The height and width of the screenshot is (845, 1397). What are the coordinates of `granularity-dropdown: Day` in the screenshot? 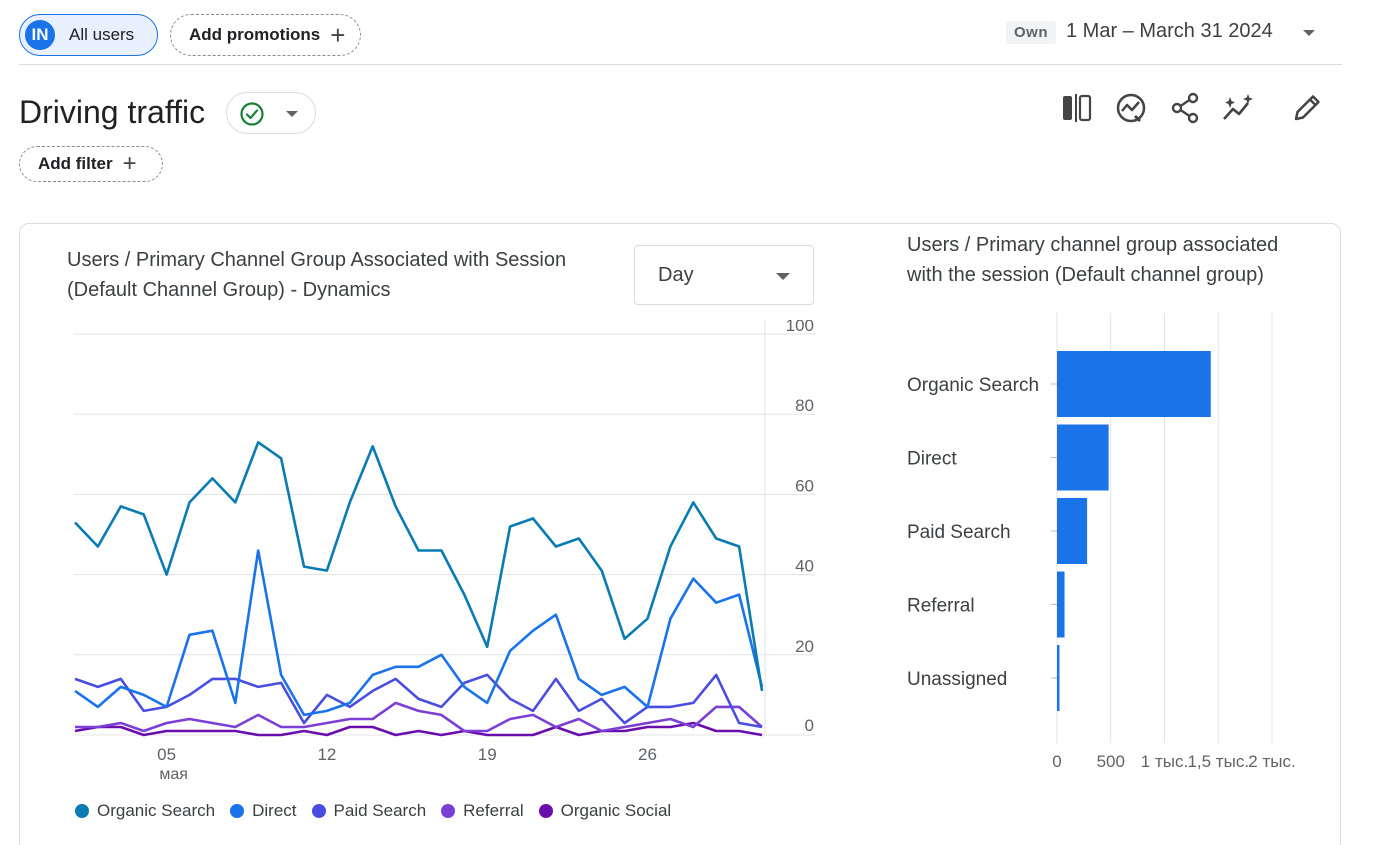 It's located at (724, 275).